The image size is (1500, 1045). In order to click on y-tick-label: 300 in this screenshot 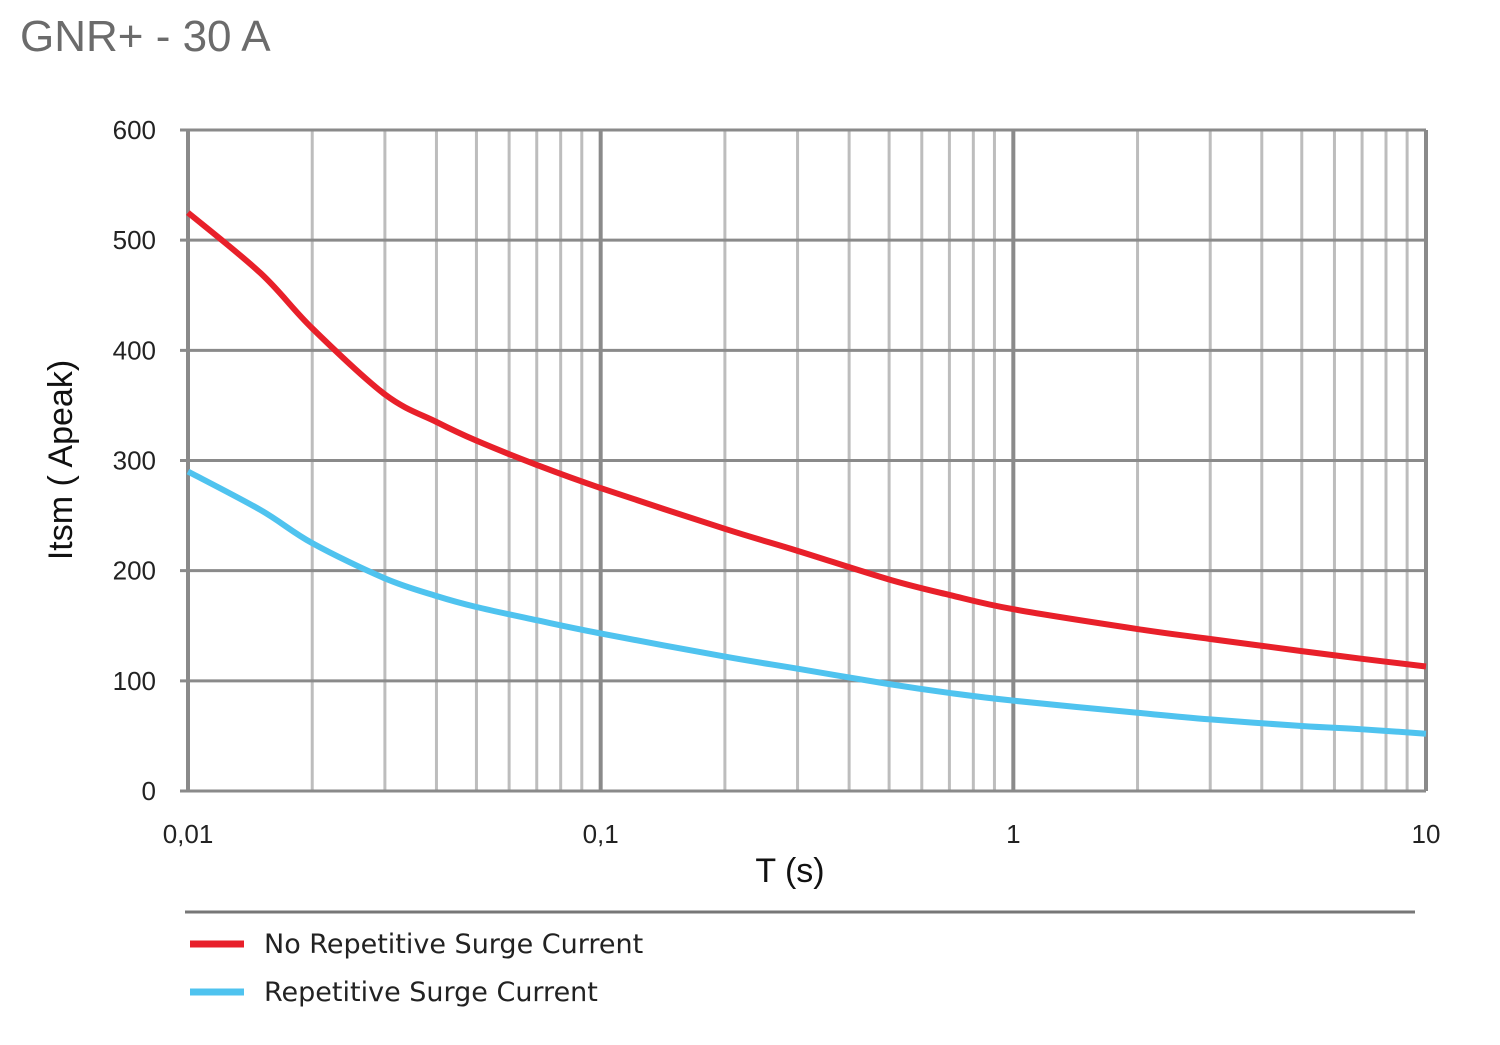, I will do `click(134, 461)`.